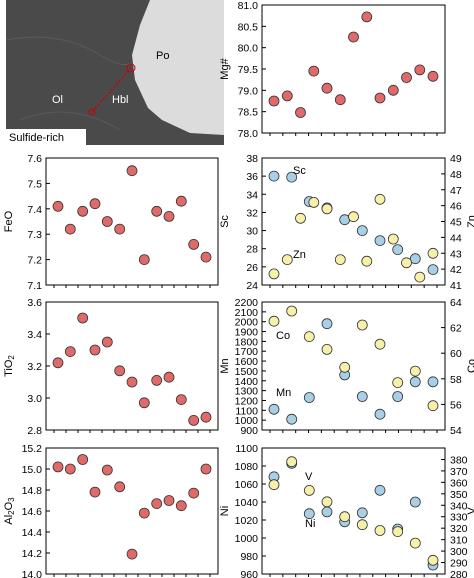 The image size is (474, 578). What do you see at coordinates (459, 529) in the screenshot?
I see `y2-tick-label: 320` at bounding box center [459, 529].